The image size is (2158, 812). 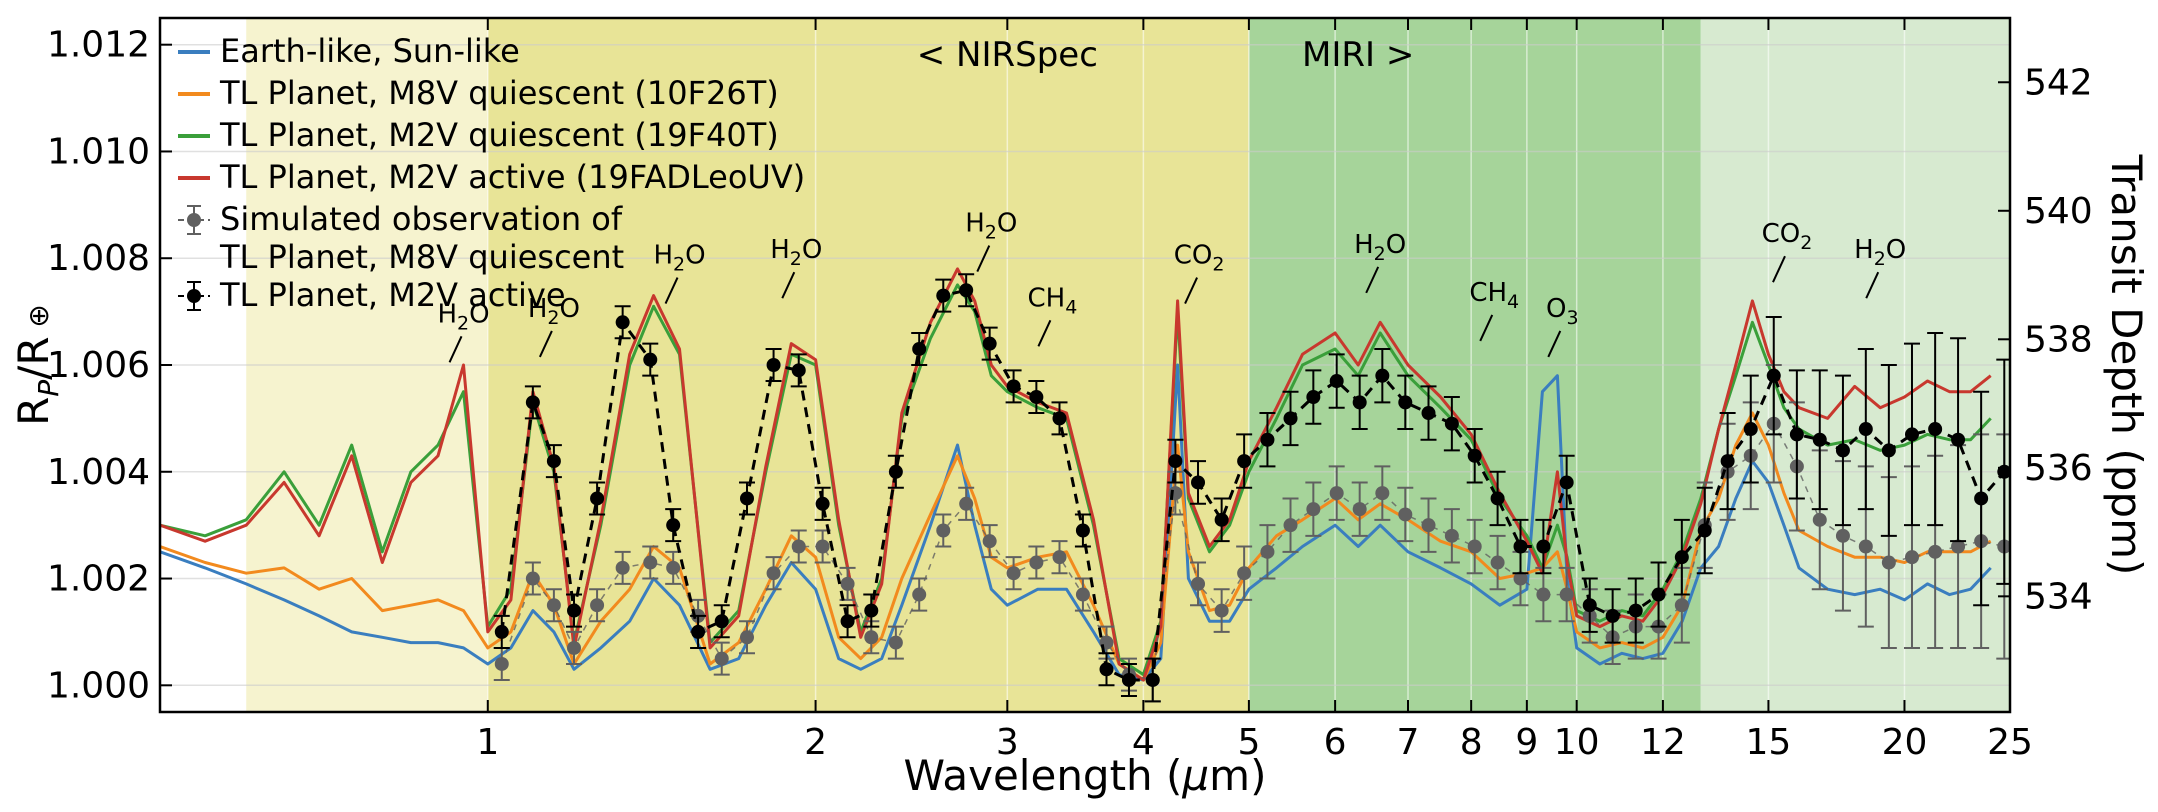 I want to click on legend-label-1: TL Planet, M8V quiescent (10F26T), so click(x=499, y=93).